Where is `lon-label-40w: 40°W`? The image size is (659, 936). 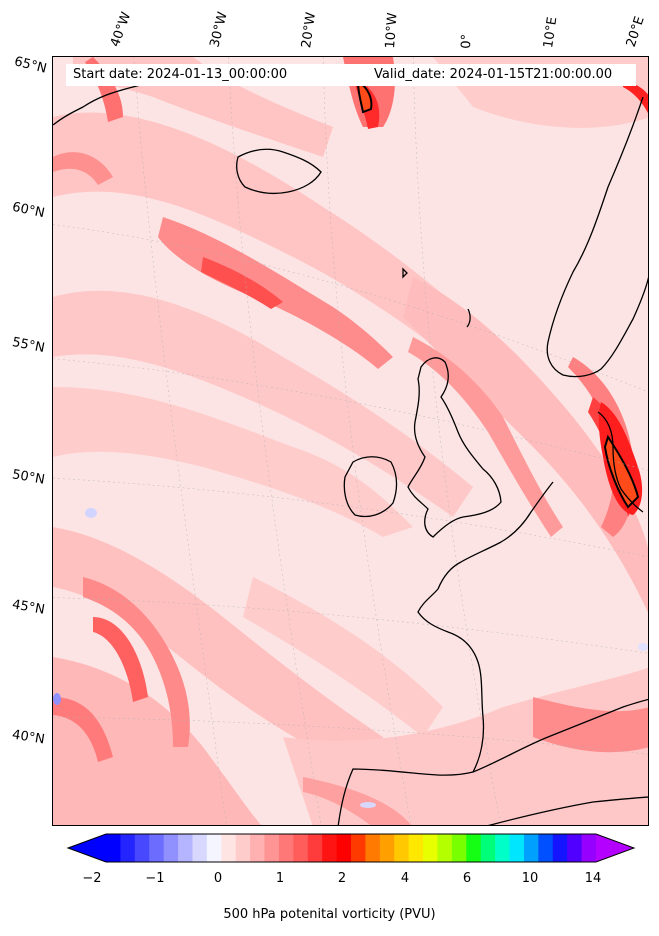 lon-label-40w: 40°W is located at coordinates (121, 29).